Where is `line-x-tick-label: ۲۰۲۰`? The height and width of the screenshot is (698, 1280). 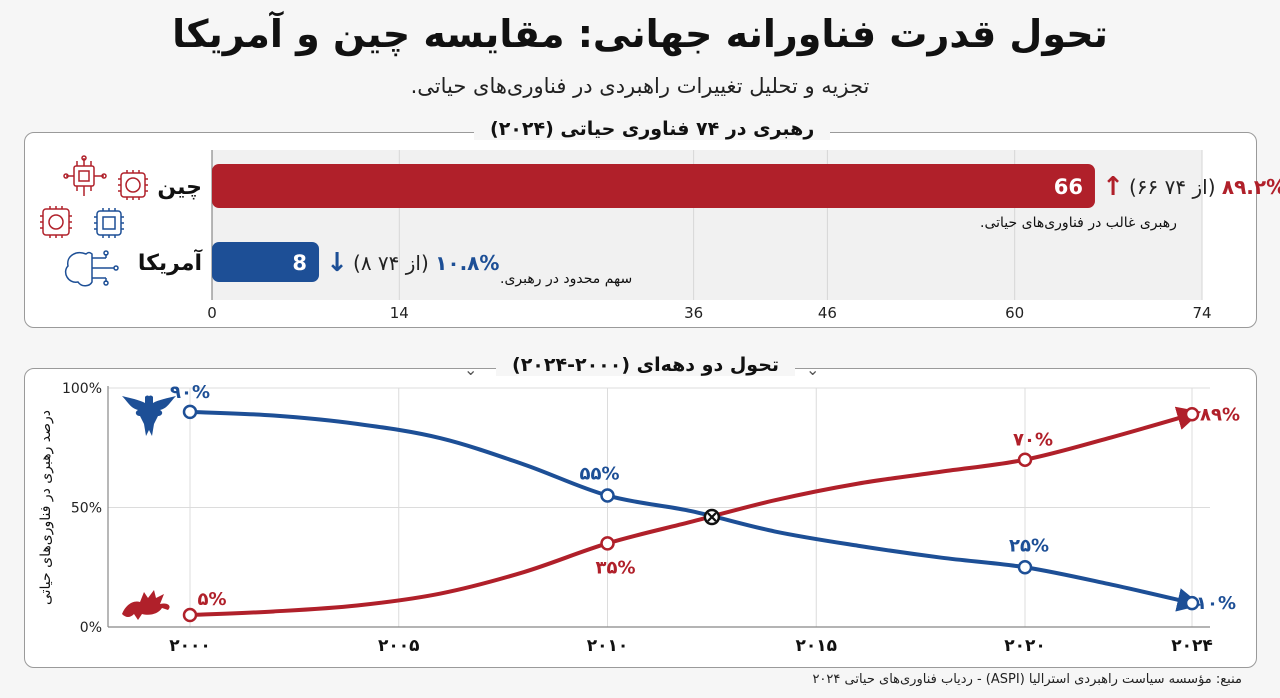
line-x-tick-label: ۲۰۲۰ is located at coordinates (1025, 646).